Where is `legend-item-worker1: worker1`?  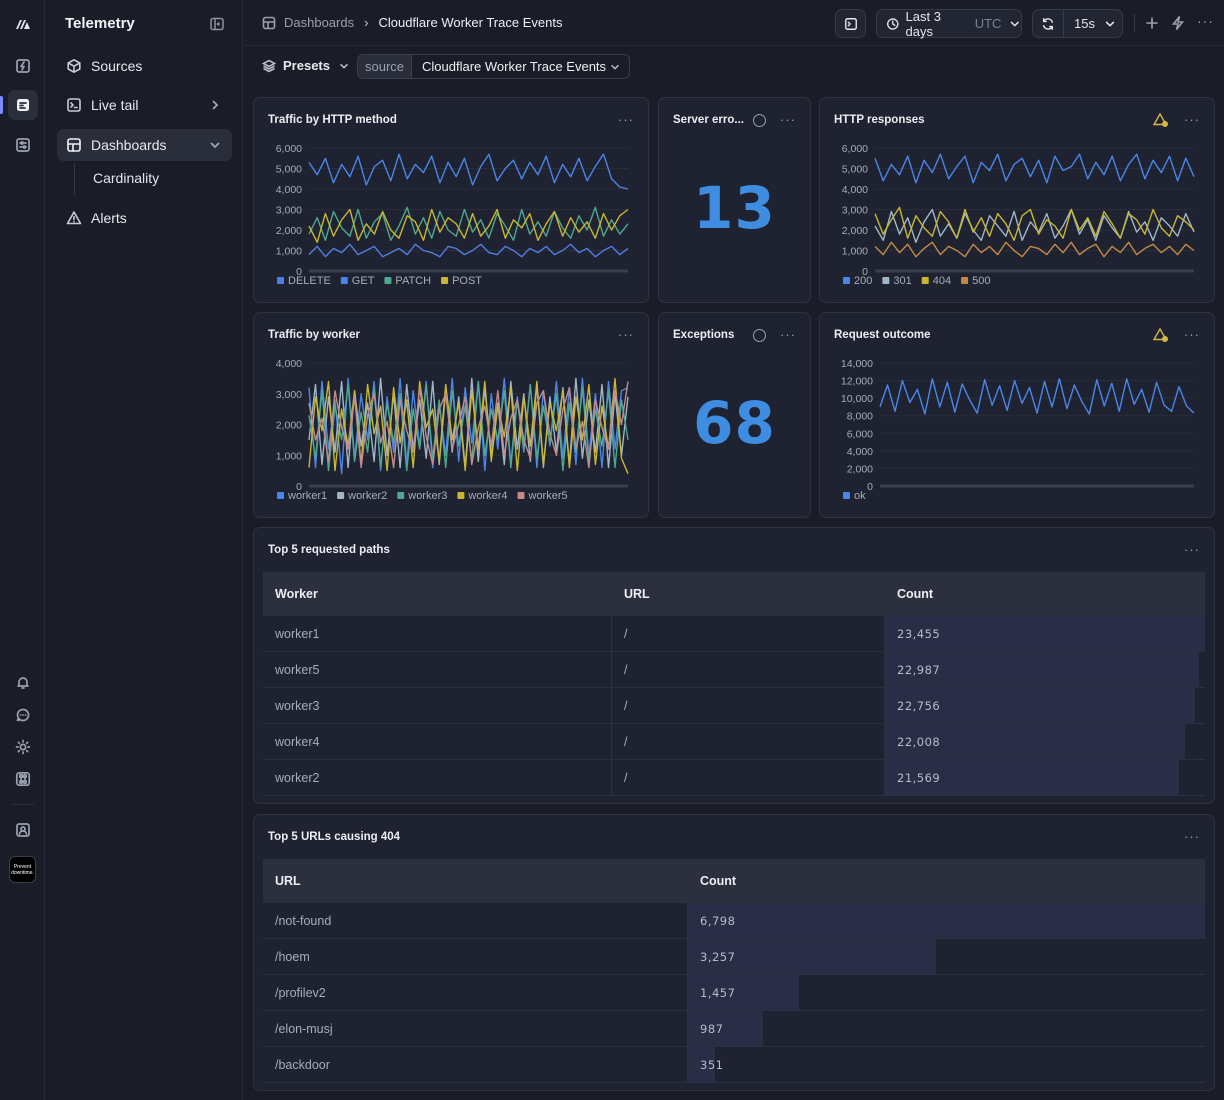
legend-item-worker1: worker1 is located at coordinates (307, 496).